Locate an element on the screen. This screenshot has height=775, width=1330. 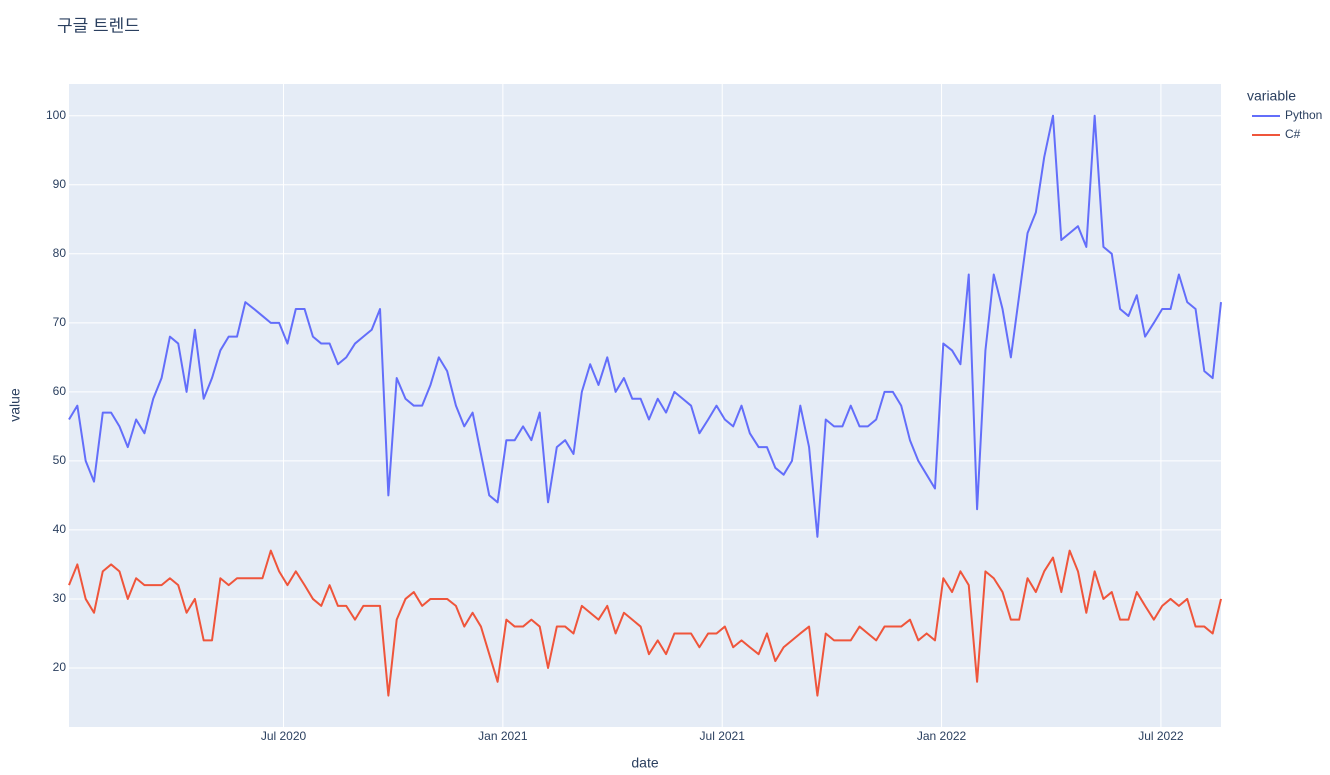
x-tick-label: Jan 2022 is located at coordinates (942, 736).